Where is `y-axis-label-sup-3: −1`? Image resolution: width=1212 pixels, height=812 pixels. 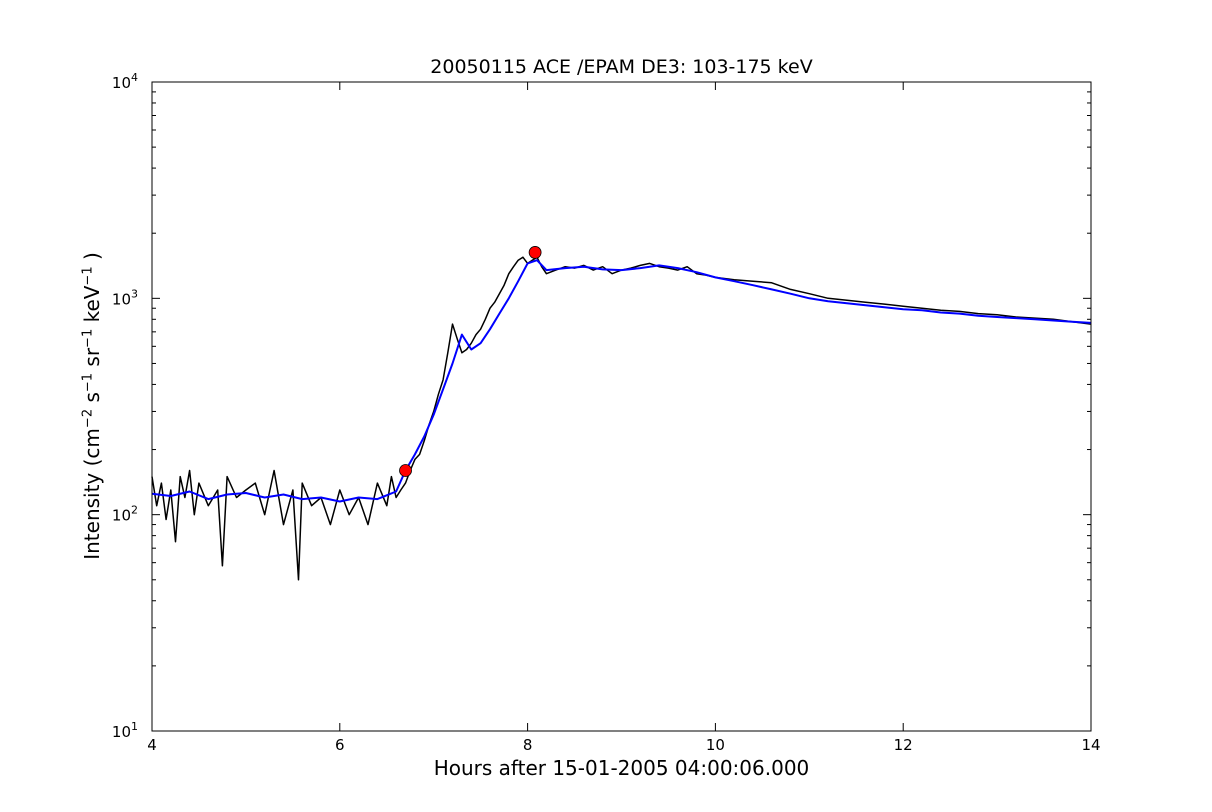
y-axis-label-sup-3: −1 is located at coordinates (88, 338).